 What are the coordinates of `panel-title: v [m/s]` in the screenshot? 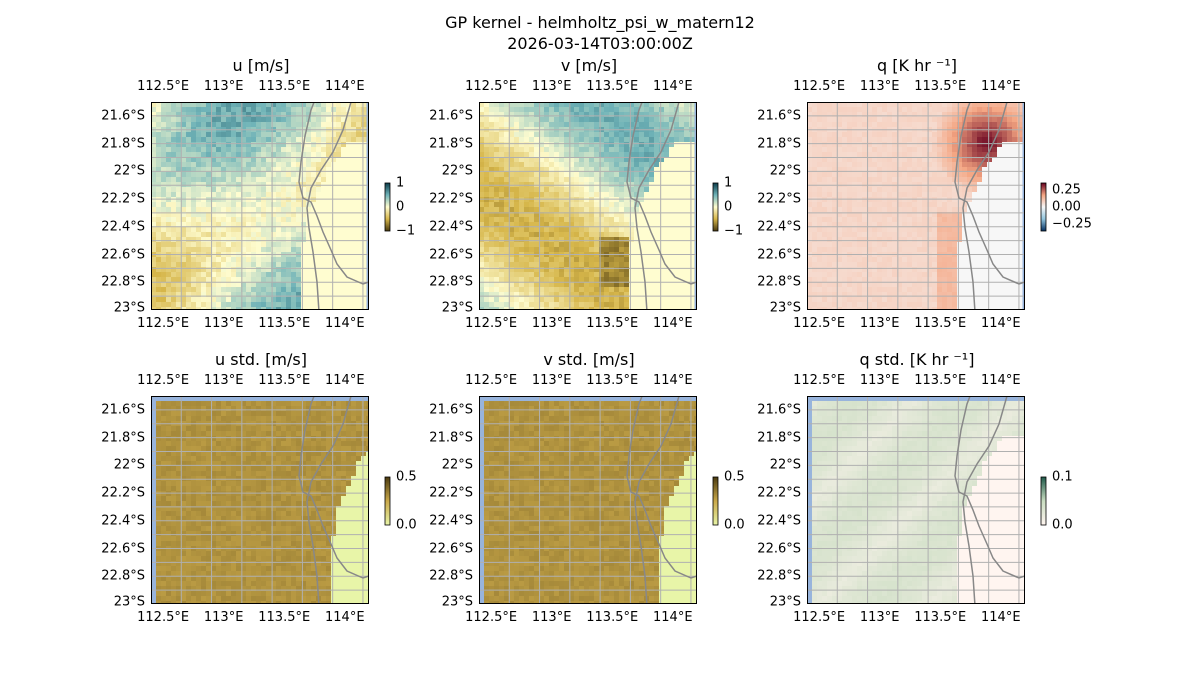 It's located at (589, 65).